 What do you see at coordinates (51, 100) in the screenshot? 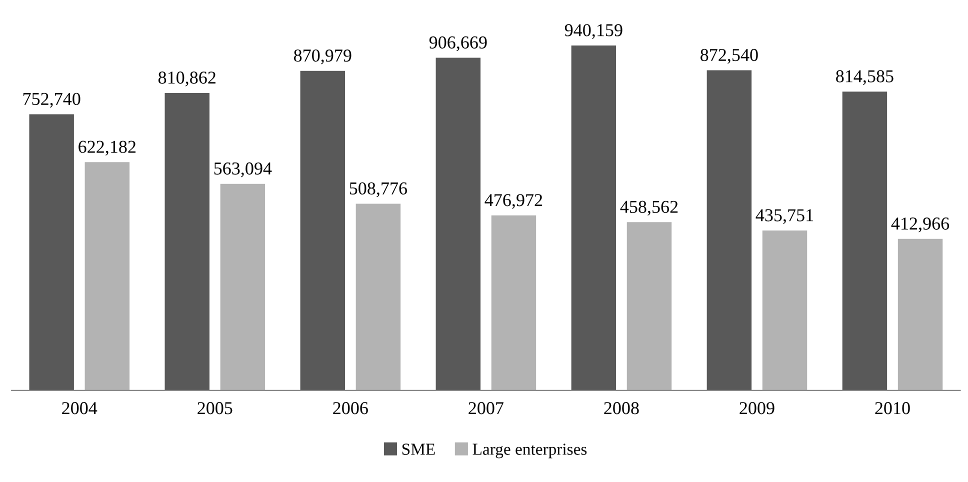
I see `data-label: 752,740` at bounding box center [51, 100].